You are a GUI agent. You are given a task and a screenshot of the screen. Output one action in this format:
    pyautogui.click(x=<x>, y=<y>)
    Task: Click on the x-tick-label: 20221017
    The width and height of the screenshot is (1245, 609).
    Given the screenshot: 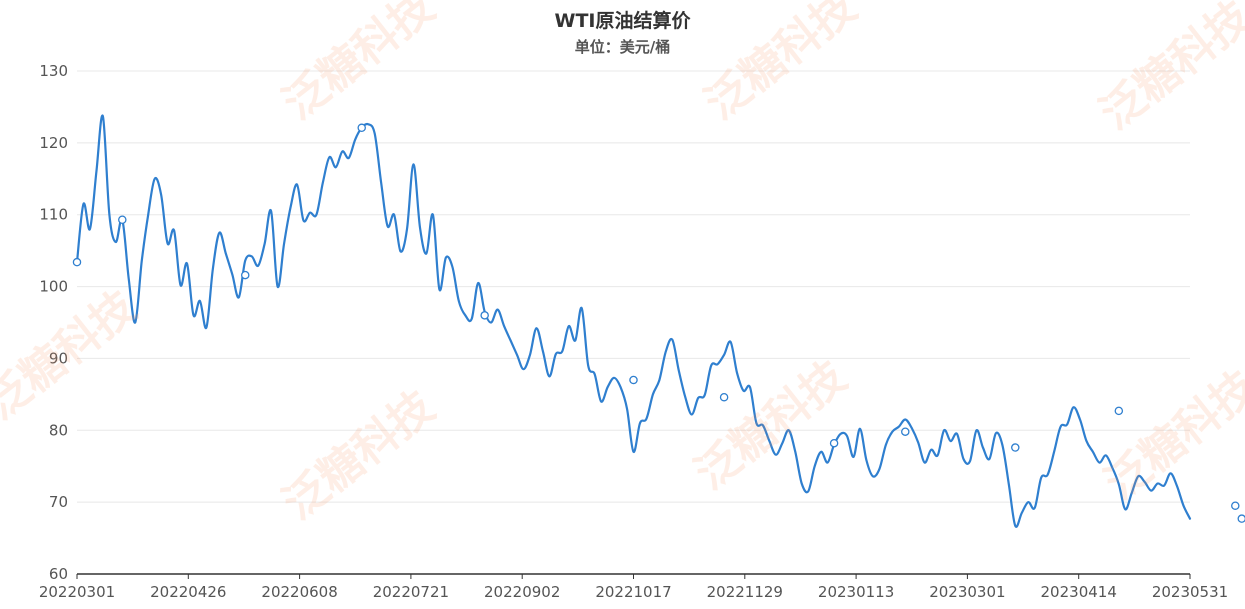 What is the action you would take?
    pyautogui.click(x=633, y=592)
    